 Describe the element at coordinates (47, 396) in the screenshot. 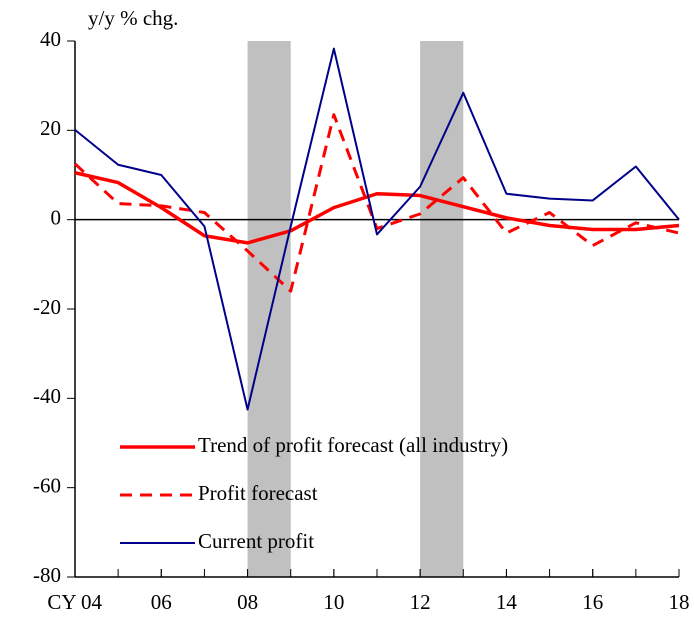

I see `y-tick-label: -40` at that location.